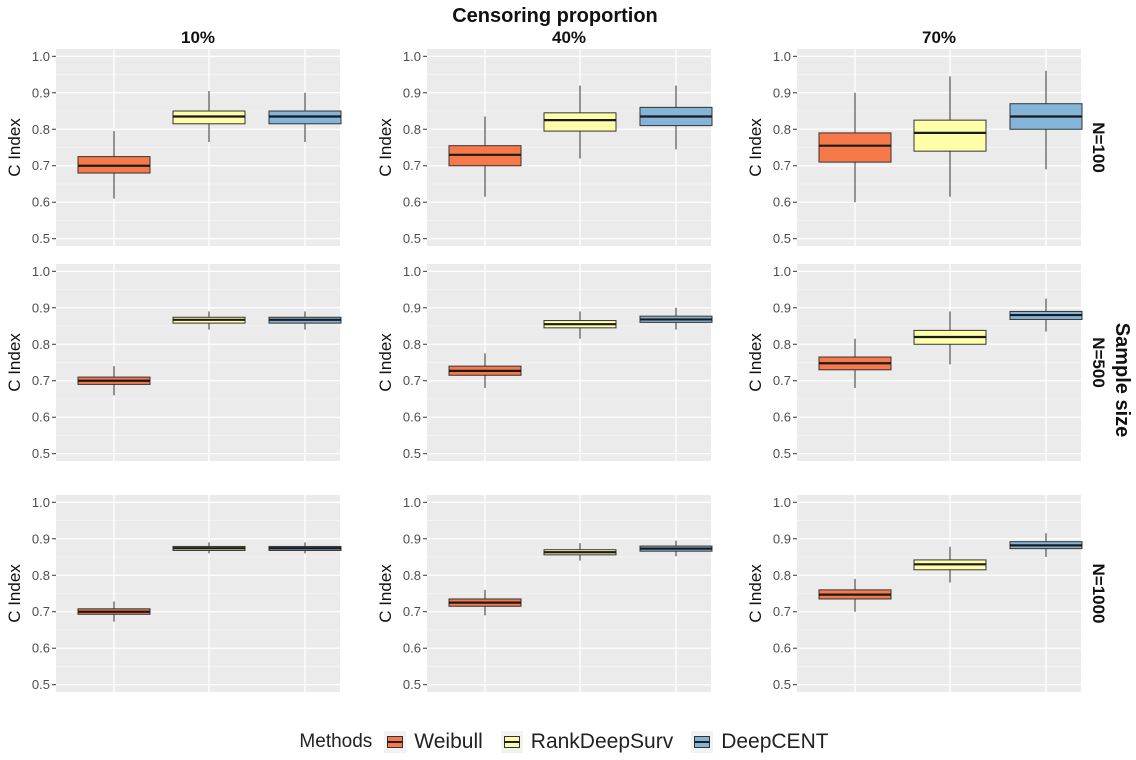  Describe the element at coordinates (775, 741) in the screenshot. I see `legend-label-deepcent: DeepCENT` at that location.